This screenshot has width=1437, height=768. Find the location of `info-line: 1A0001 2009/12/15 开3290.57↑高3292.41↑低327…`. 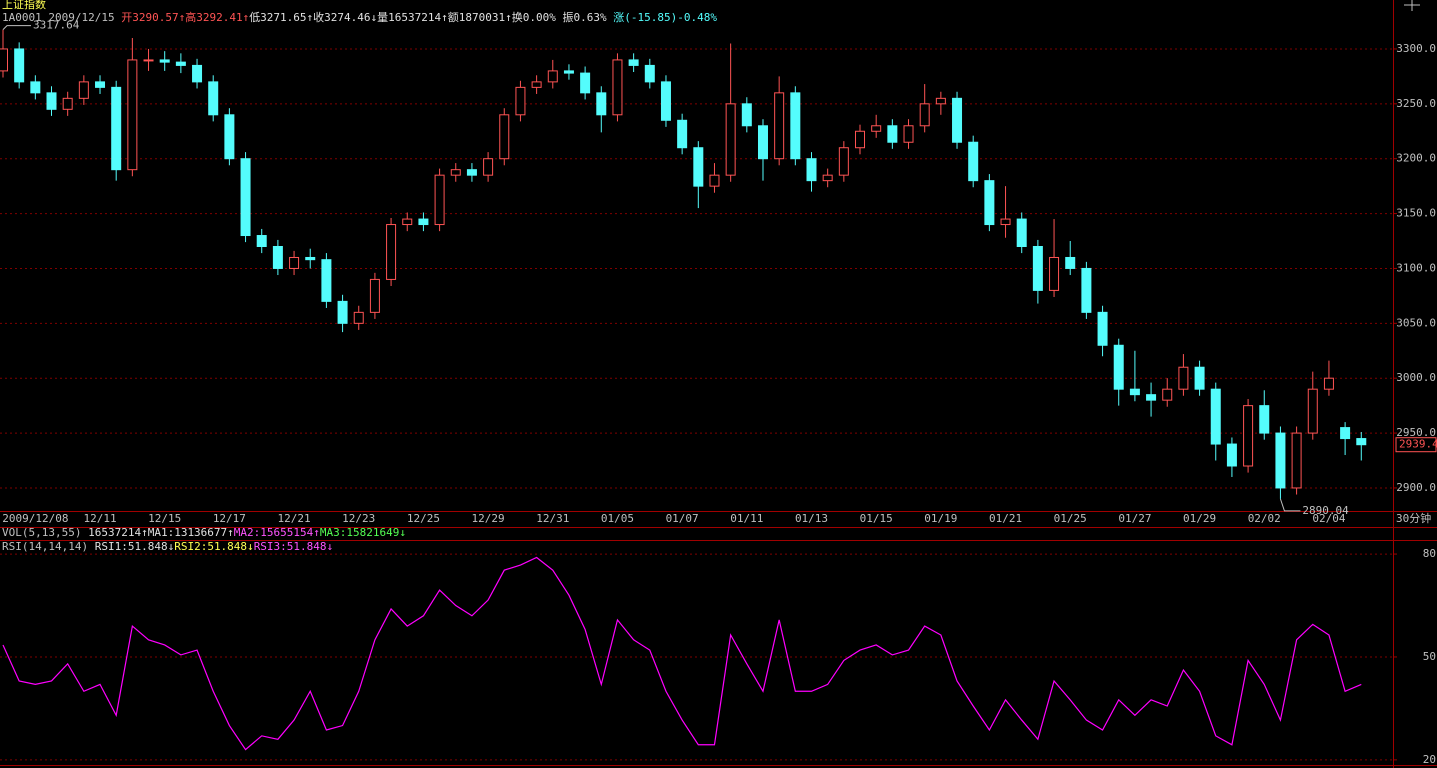

info-line: 1A0001 2009/12/15 开3290.57↑高3292.41↑低327… is located at coordinates (359, 17).